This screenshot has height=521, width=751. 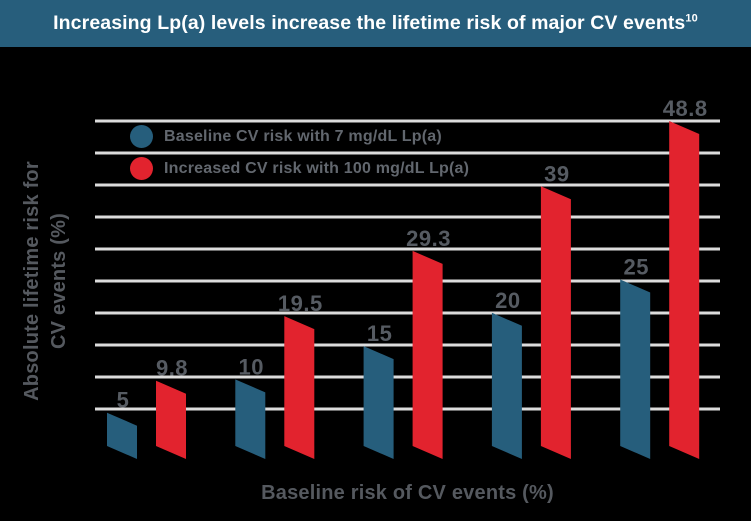 I want to click on title-reference-superscript: 10, so click(x=691, y=18).